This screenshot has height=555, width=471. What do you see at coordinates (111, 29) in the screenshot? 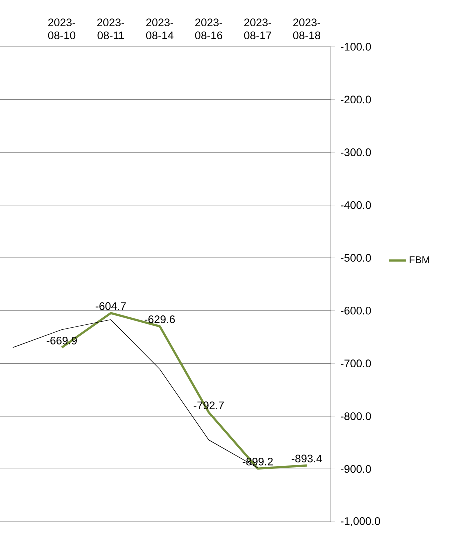
I see `x-tick-label: 2023-08-11` at bounding box center [111, 29].